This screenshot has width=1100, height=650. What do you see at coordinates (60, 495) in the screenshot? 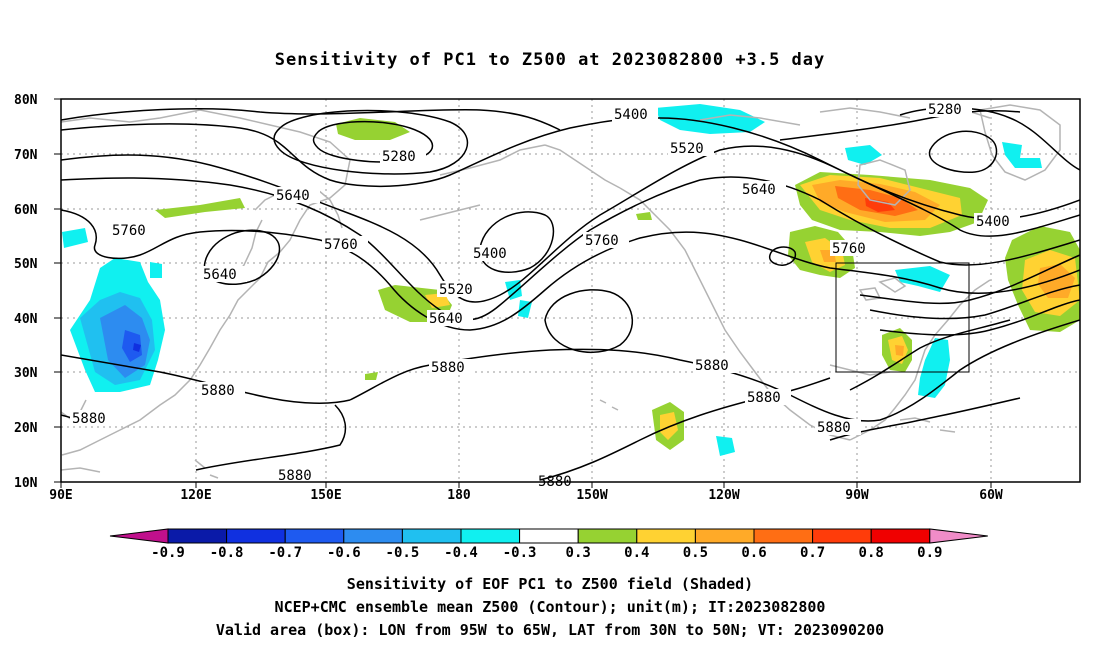
I see `lon-label: 90E` at bounding box center [60, 495].